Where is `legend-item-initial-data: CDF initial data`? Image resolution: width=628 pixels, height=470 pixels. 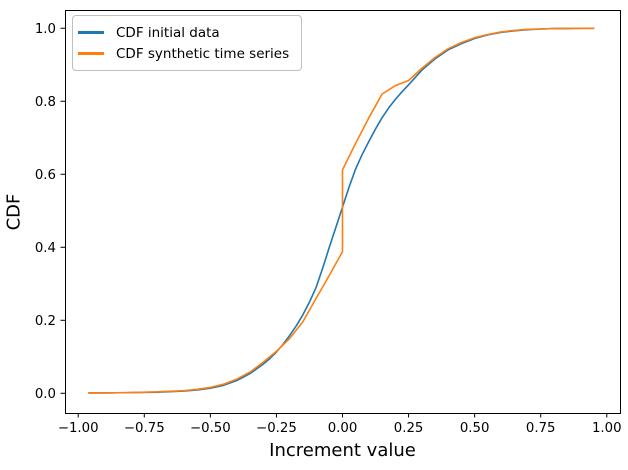 legend-item-initial-data: CDF initial data is located at coordinates (185, 32).